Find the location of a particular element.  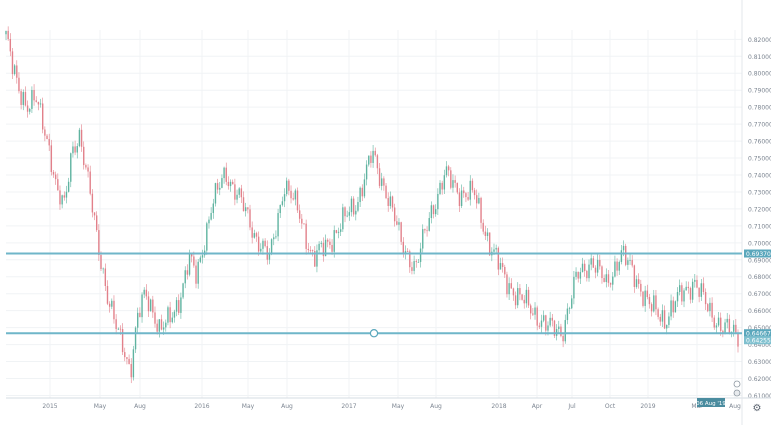

y-tick-label: 0.63000 is located at coordinates (759, 362).